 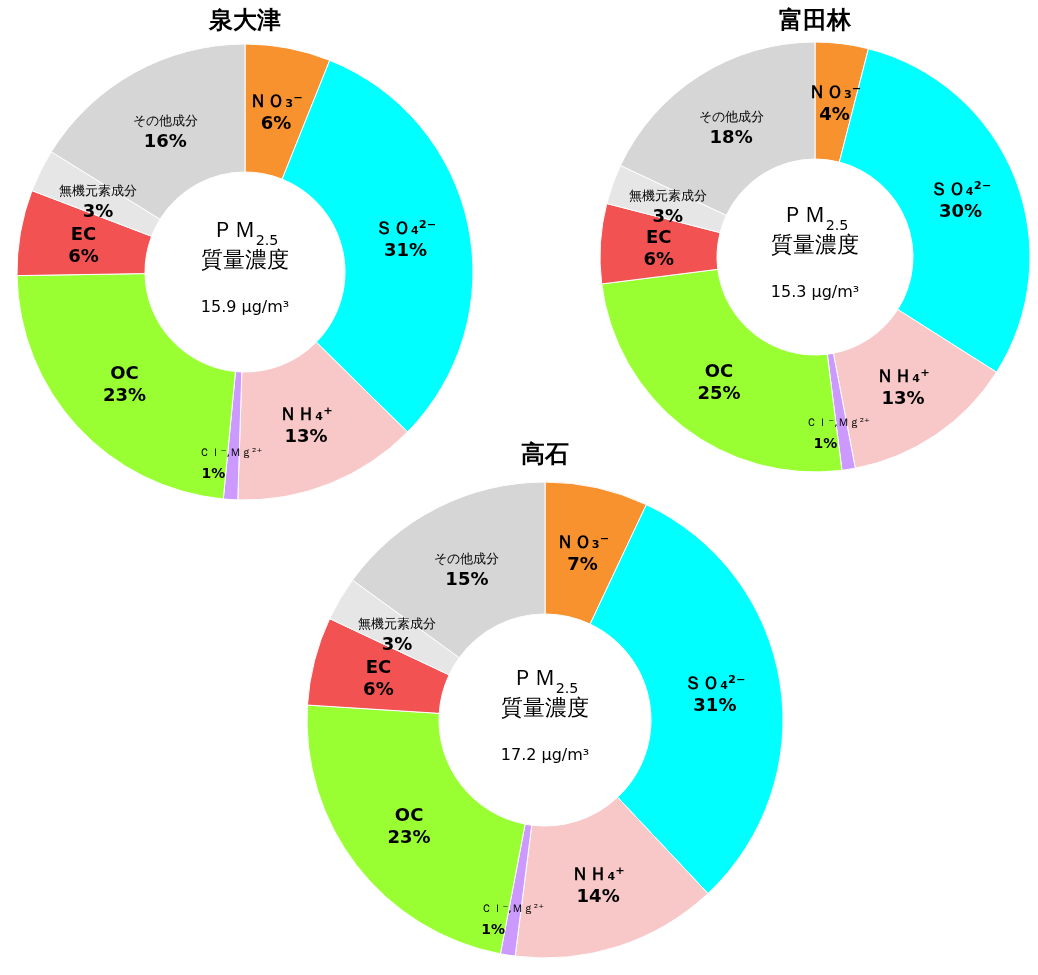 I want to click on text: 15.3 μg/m³, so click(x=815, y=291).